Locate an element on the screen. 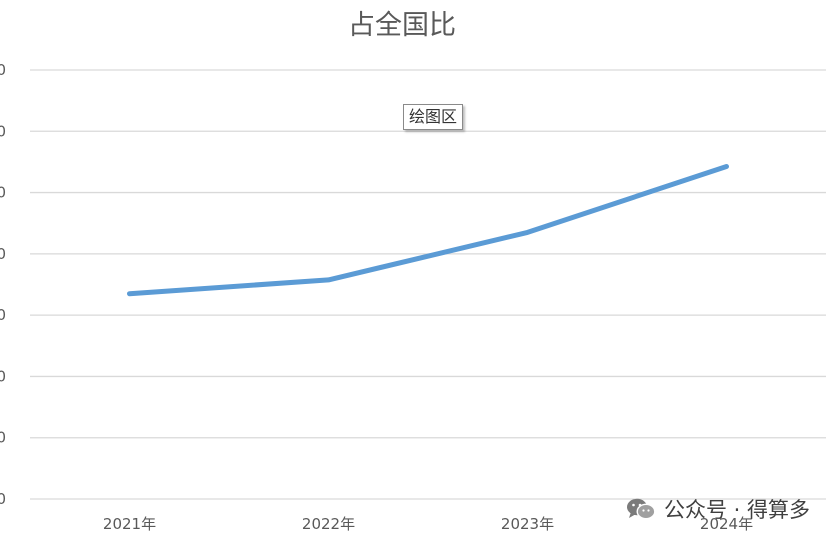 Image resolution: width=836 pixels, height=544 pixels. x-axis-labels: 2021年 2022年 2023年 2024年 is located at coordinates (428, 524).